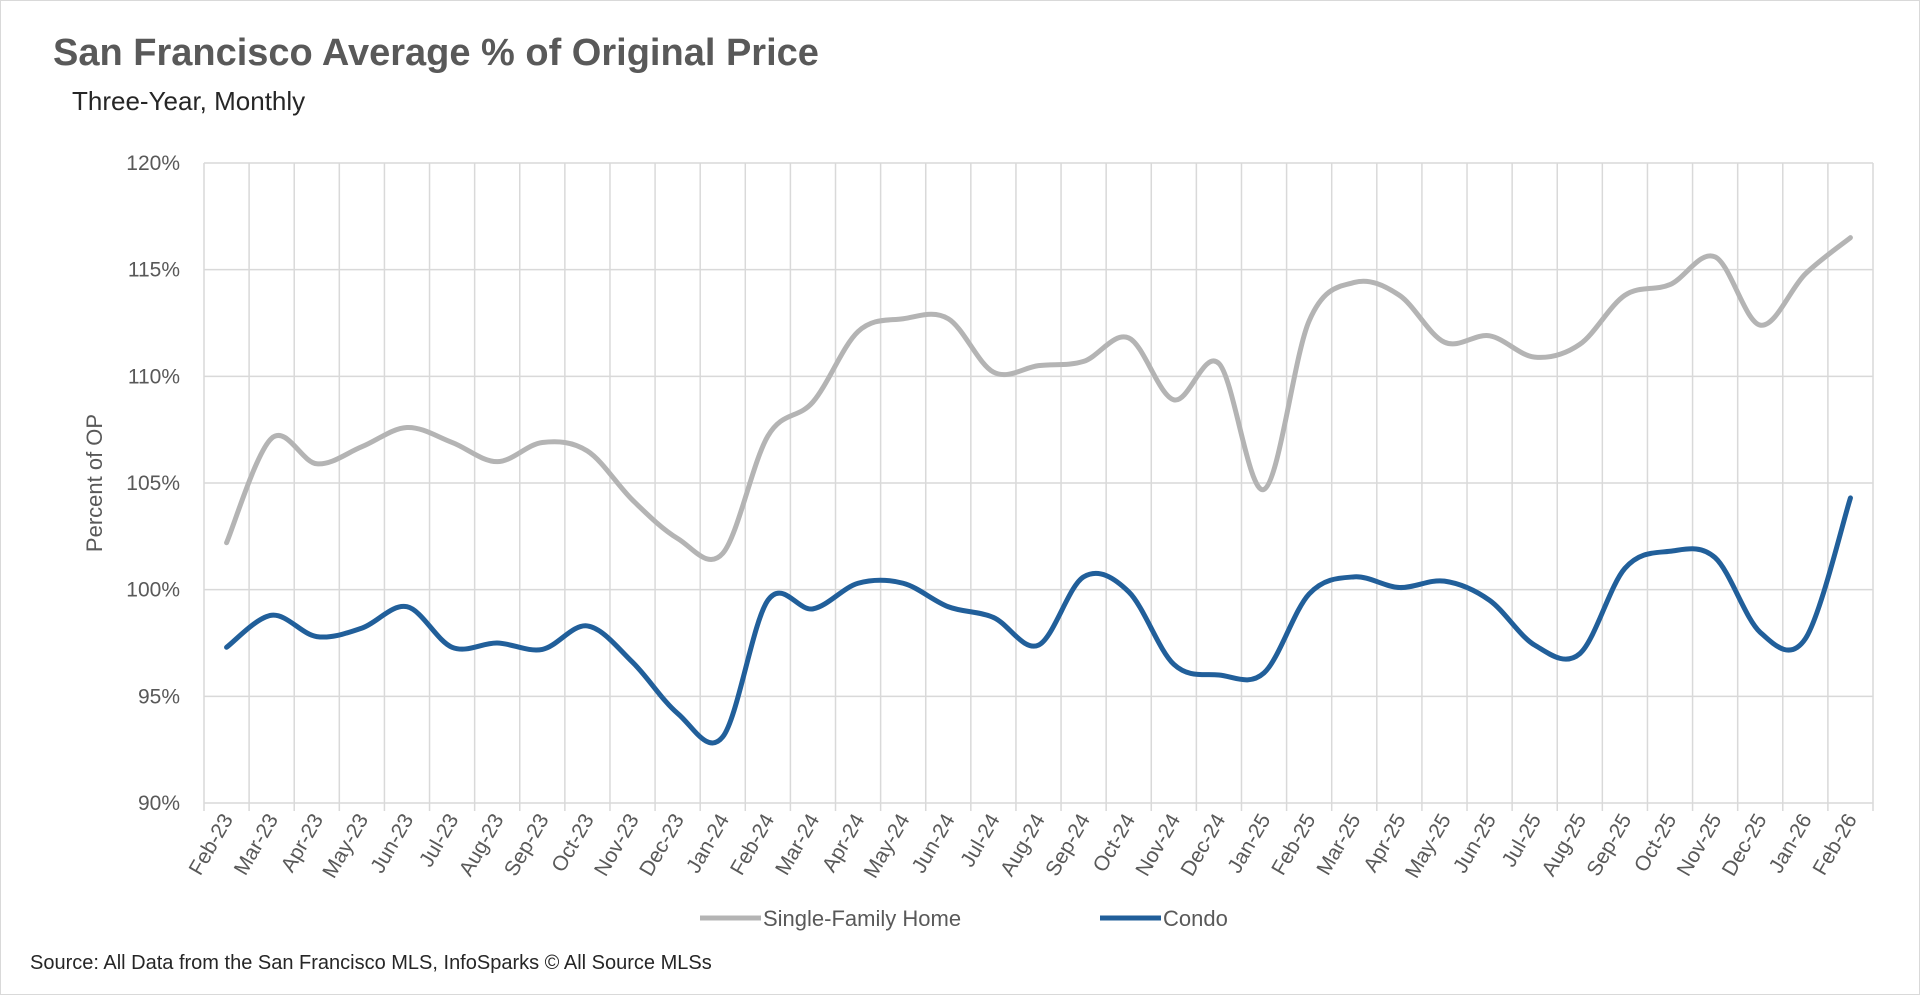 The image size is (1920, 995). Describe the element at coordinates (964, 918) in the screenshot. I see `legend: Single-Family Home Condo` at that location.